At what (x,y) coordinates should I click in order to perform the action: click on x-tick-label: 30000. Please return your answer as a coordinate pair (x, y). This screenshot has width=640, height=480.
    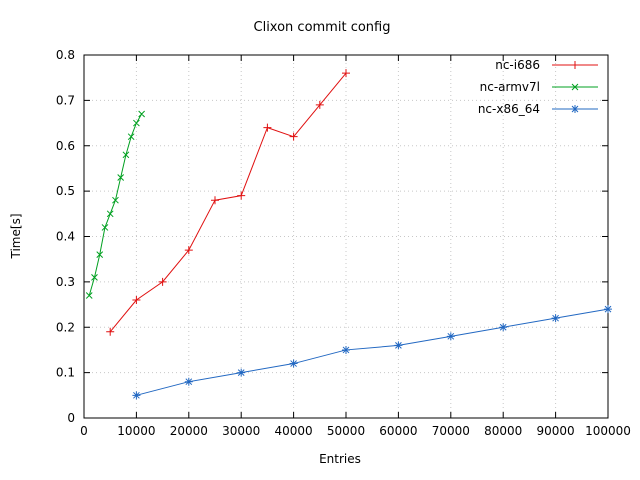
    Looking at the image, I should click on (241, 431).